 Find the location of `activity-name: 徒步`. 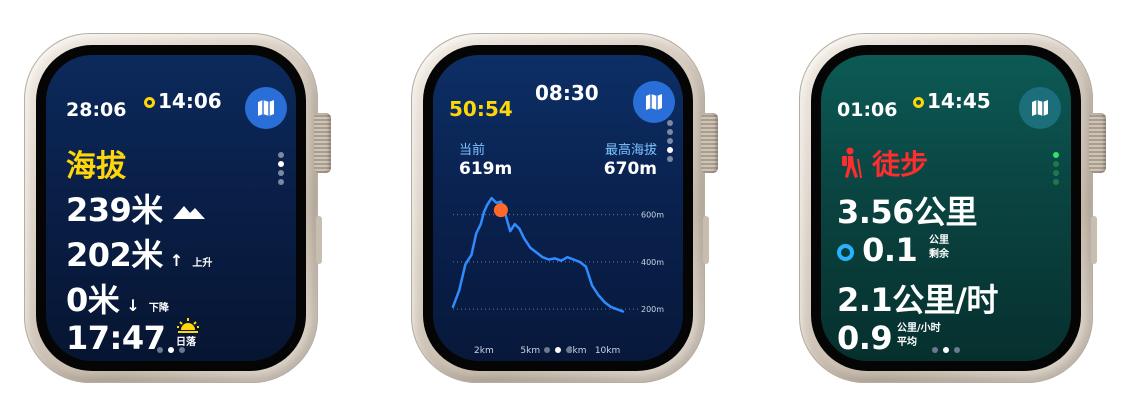

activity-name: 徒步 is located at coordinates (900, 164).